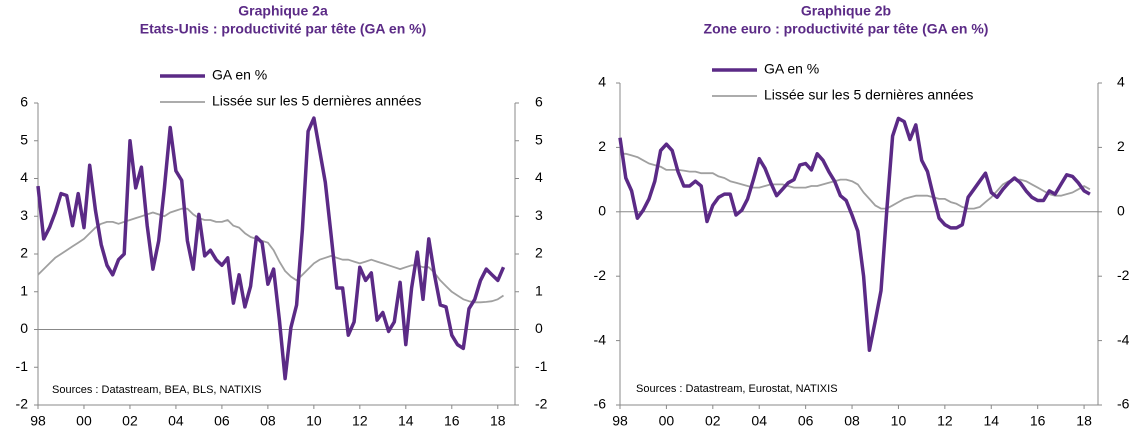 Image resolution: width=1129 pixels, height=432 pixels. I want to click on y-tick-label: -4, so click(600, 339).